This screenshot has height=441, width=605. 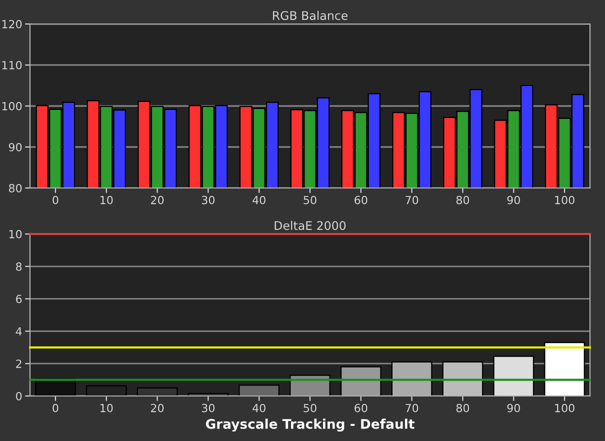 What do you see at coordinates (310, 15) in the screenshot?
I see `chart-title: RGB Balance` at bounding box center [310, 15].